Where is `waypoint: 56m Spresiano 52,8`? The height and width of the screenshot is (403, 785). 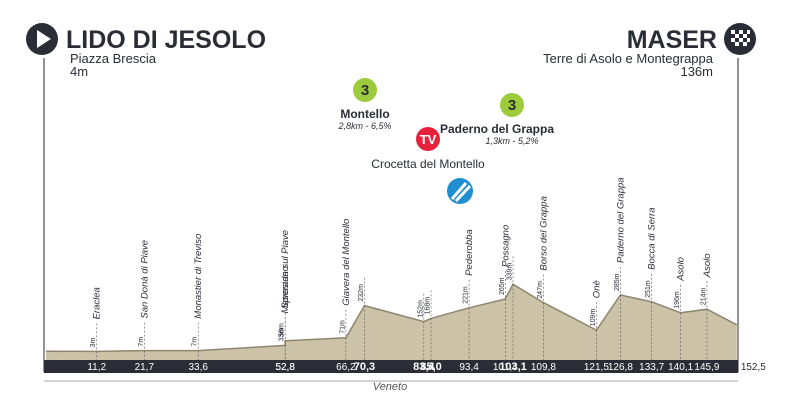
waypoint: 56m Spresiano 52,8 is located at coordinates (285, 319).